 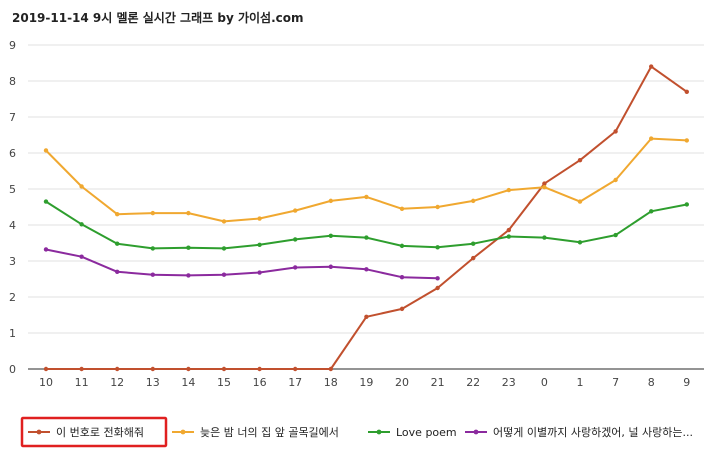 What do you see at coordinates (509, 382) in the screenshot?
I see `x-tick-label: 23` at bounding box center [509, 382].